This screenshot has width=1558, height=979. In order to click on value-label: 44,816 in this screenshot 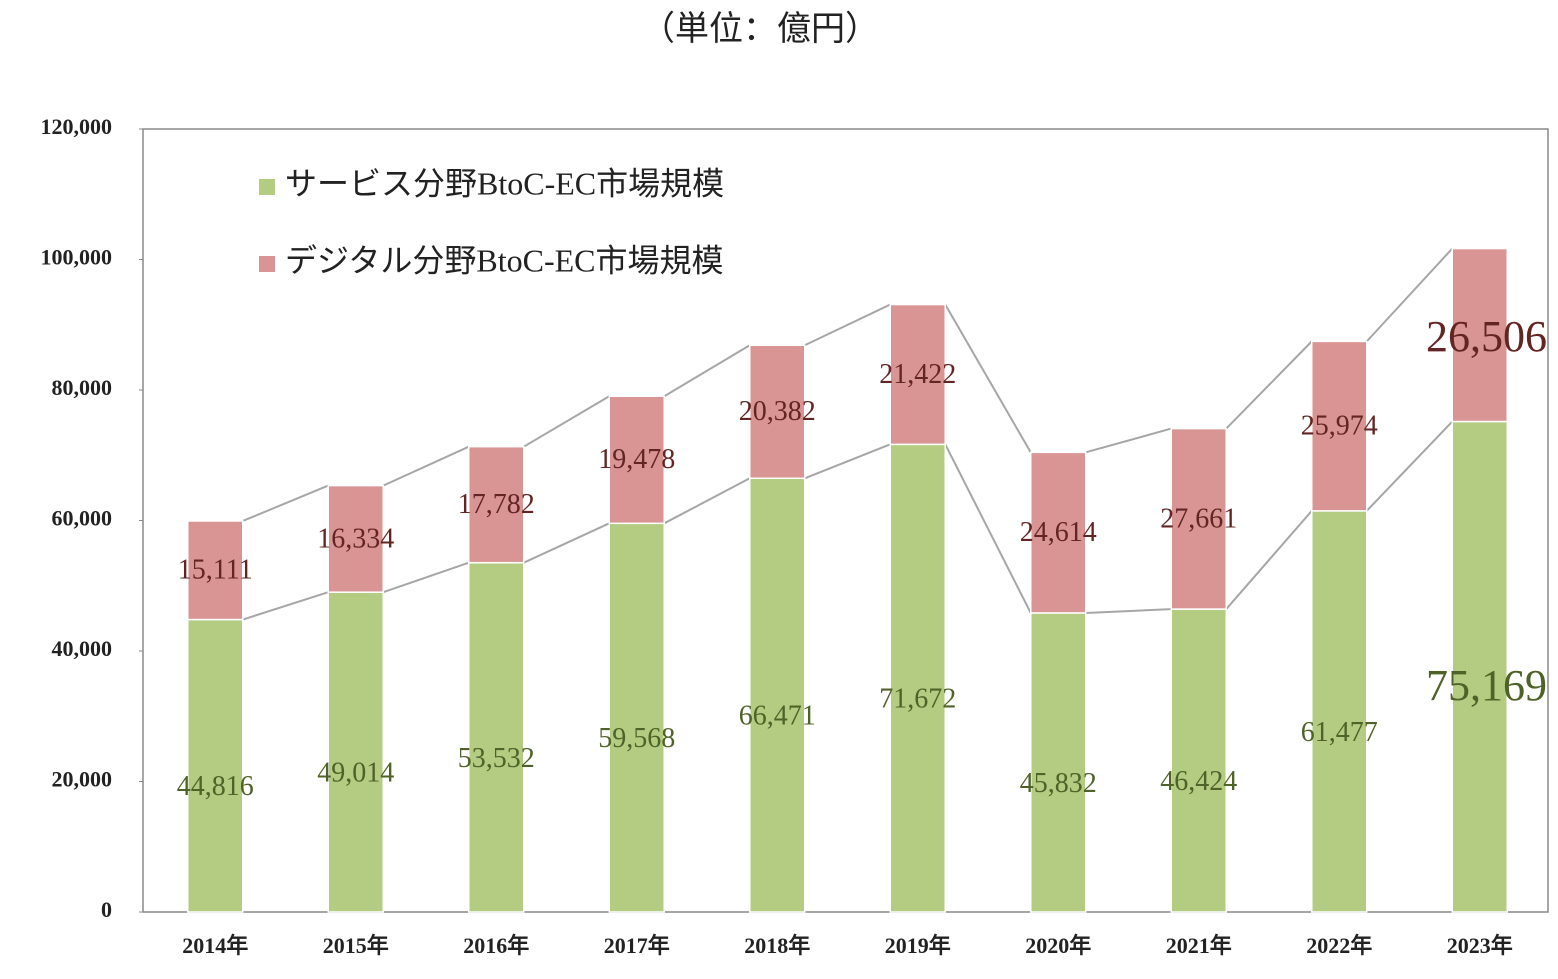, I will do `click(215, 786)`.